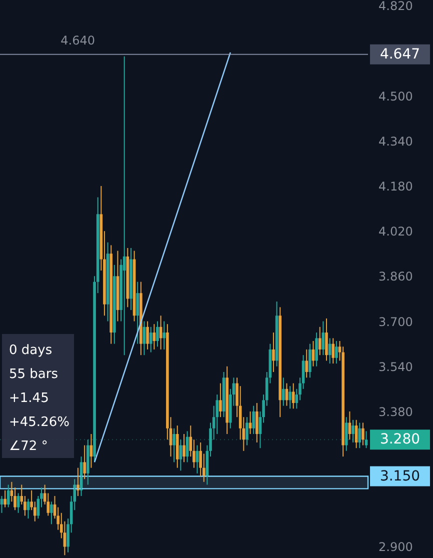  What do you see at coordinates (395, 411) in the screenshot?
I see `y-tick-label: 3.380` at bounding box center [395, 411].